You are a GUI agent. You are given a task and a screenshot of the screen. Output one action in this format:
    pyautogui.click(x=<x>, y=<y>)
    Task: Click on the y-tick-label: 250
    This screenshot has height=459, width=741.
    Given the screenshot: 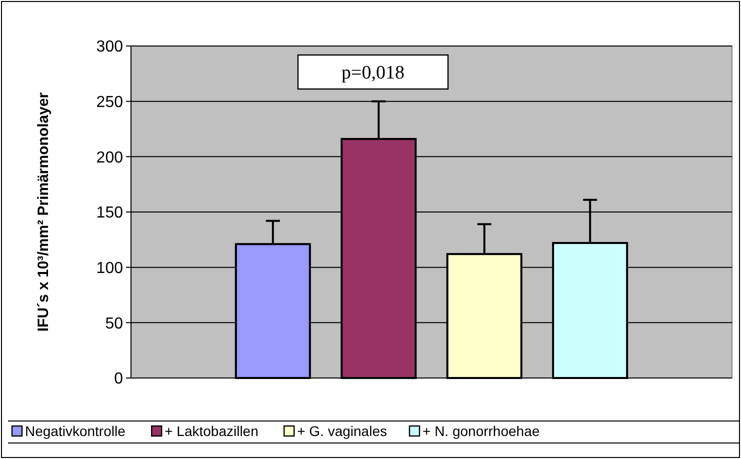 What is the action you would take?
    pyautogui.click(x=110, y=102)
    